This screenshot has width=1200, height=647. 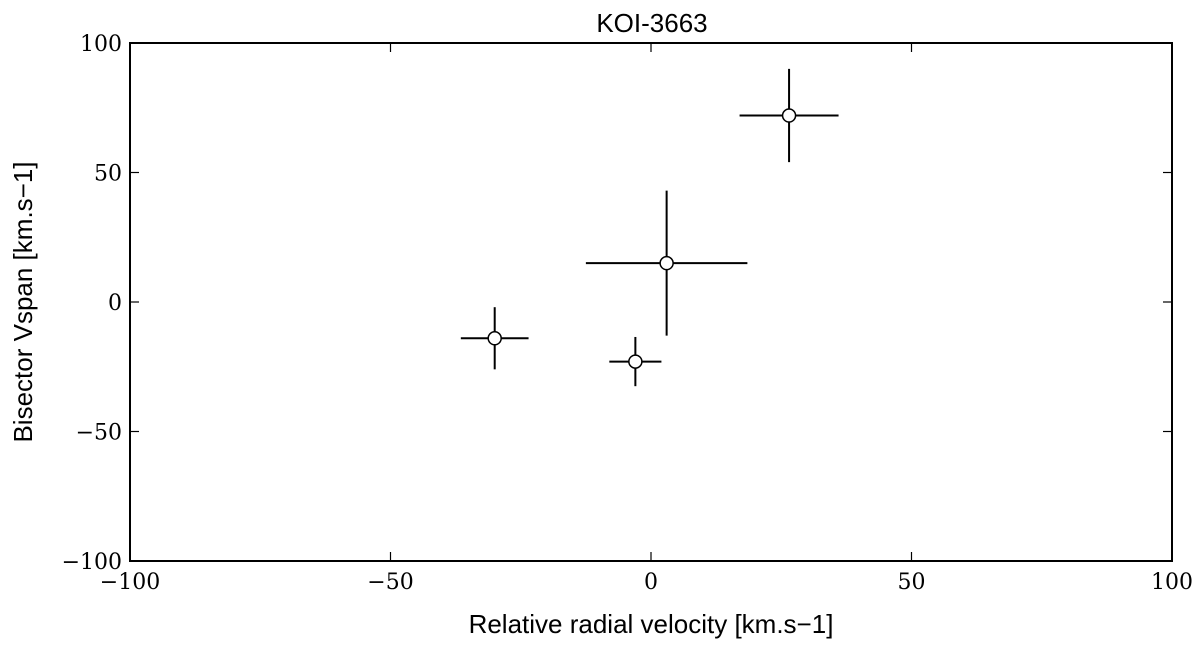 I want to click on y-tick-label: 50, so click(x=108, y=174).